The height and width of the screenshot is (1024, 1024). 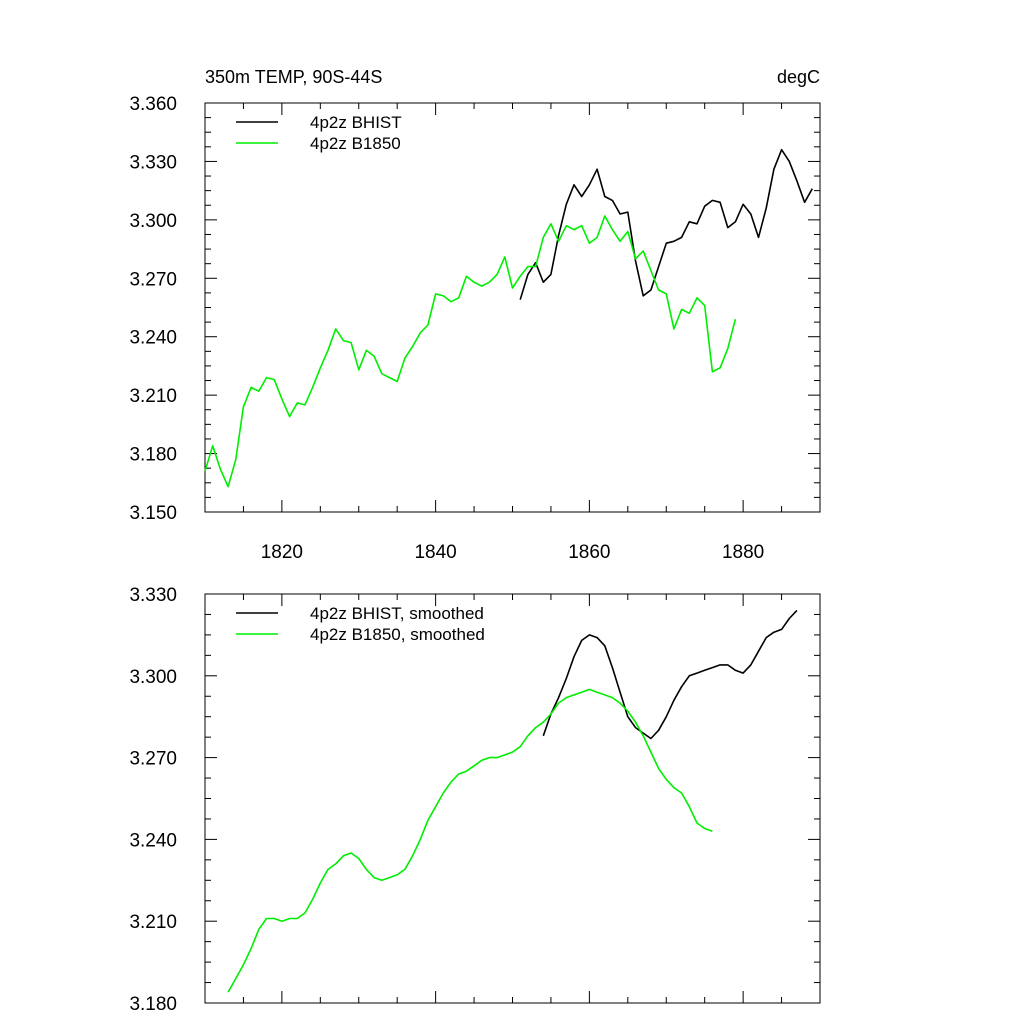 I want to click on x-tick-label: 1820, so click(x=282, y=552).